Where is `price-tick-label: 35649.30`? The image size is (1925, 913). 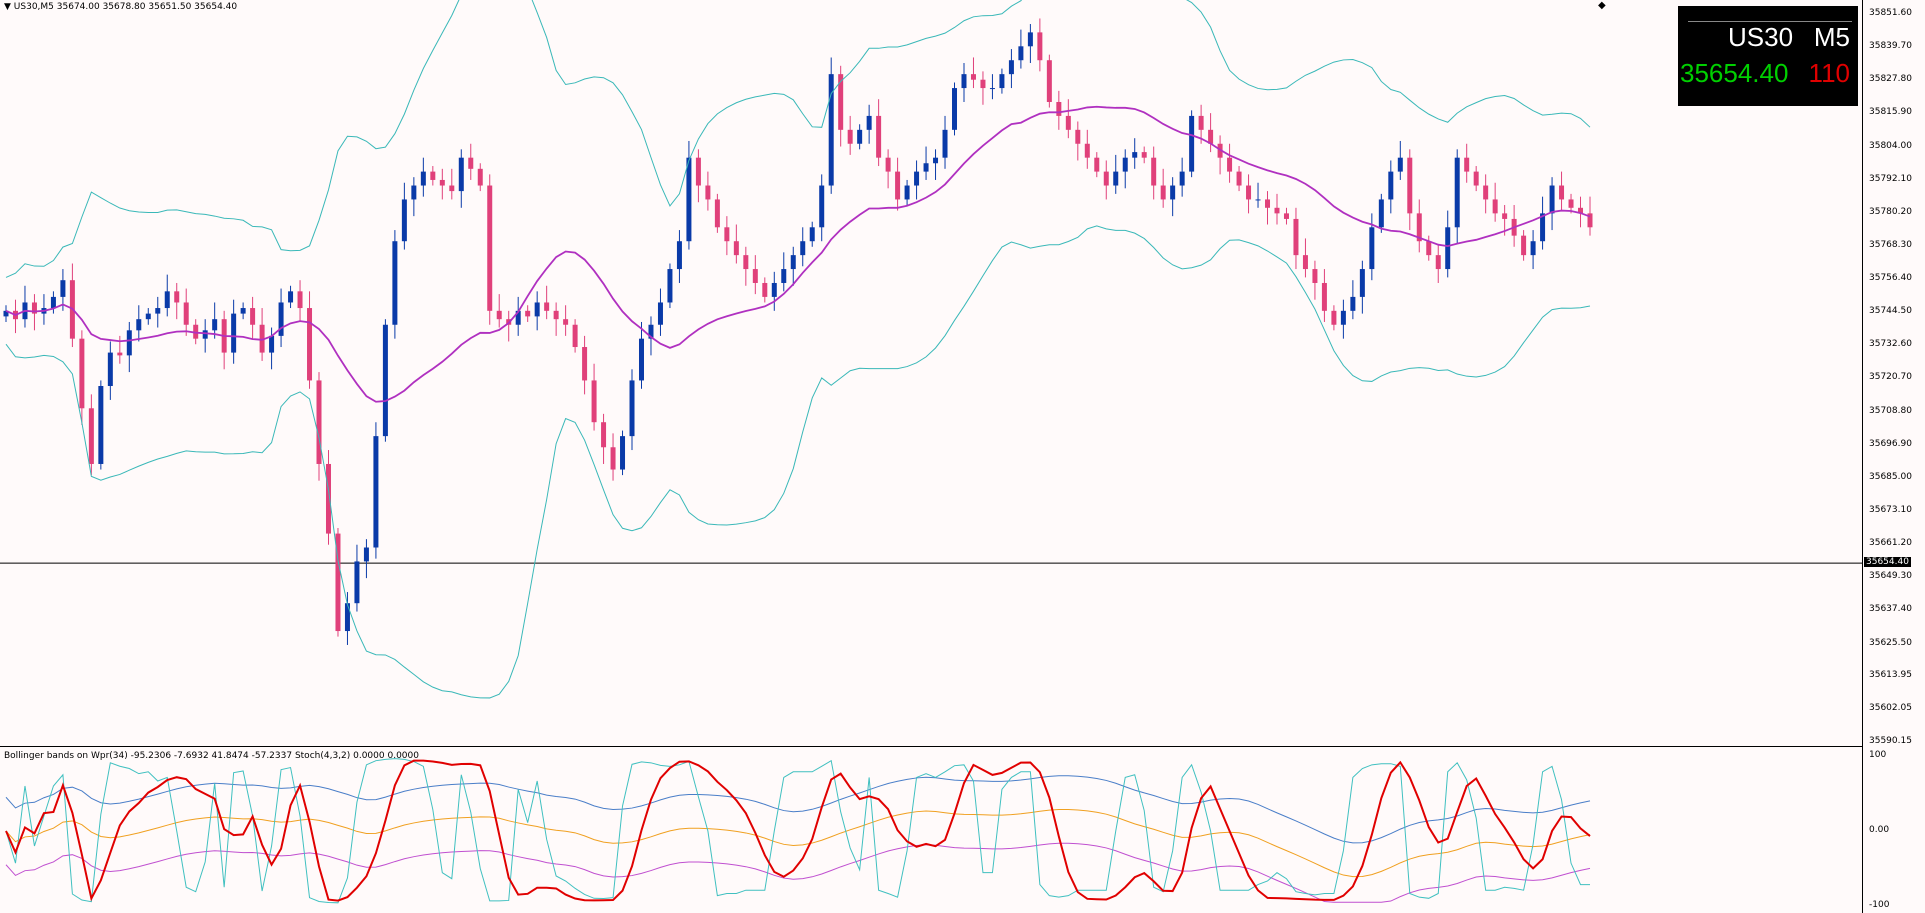 price-tick-label: 35649.30 is located at coordinates (1890, 576).